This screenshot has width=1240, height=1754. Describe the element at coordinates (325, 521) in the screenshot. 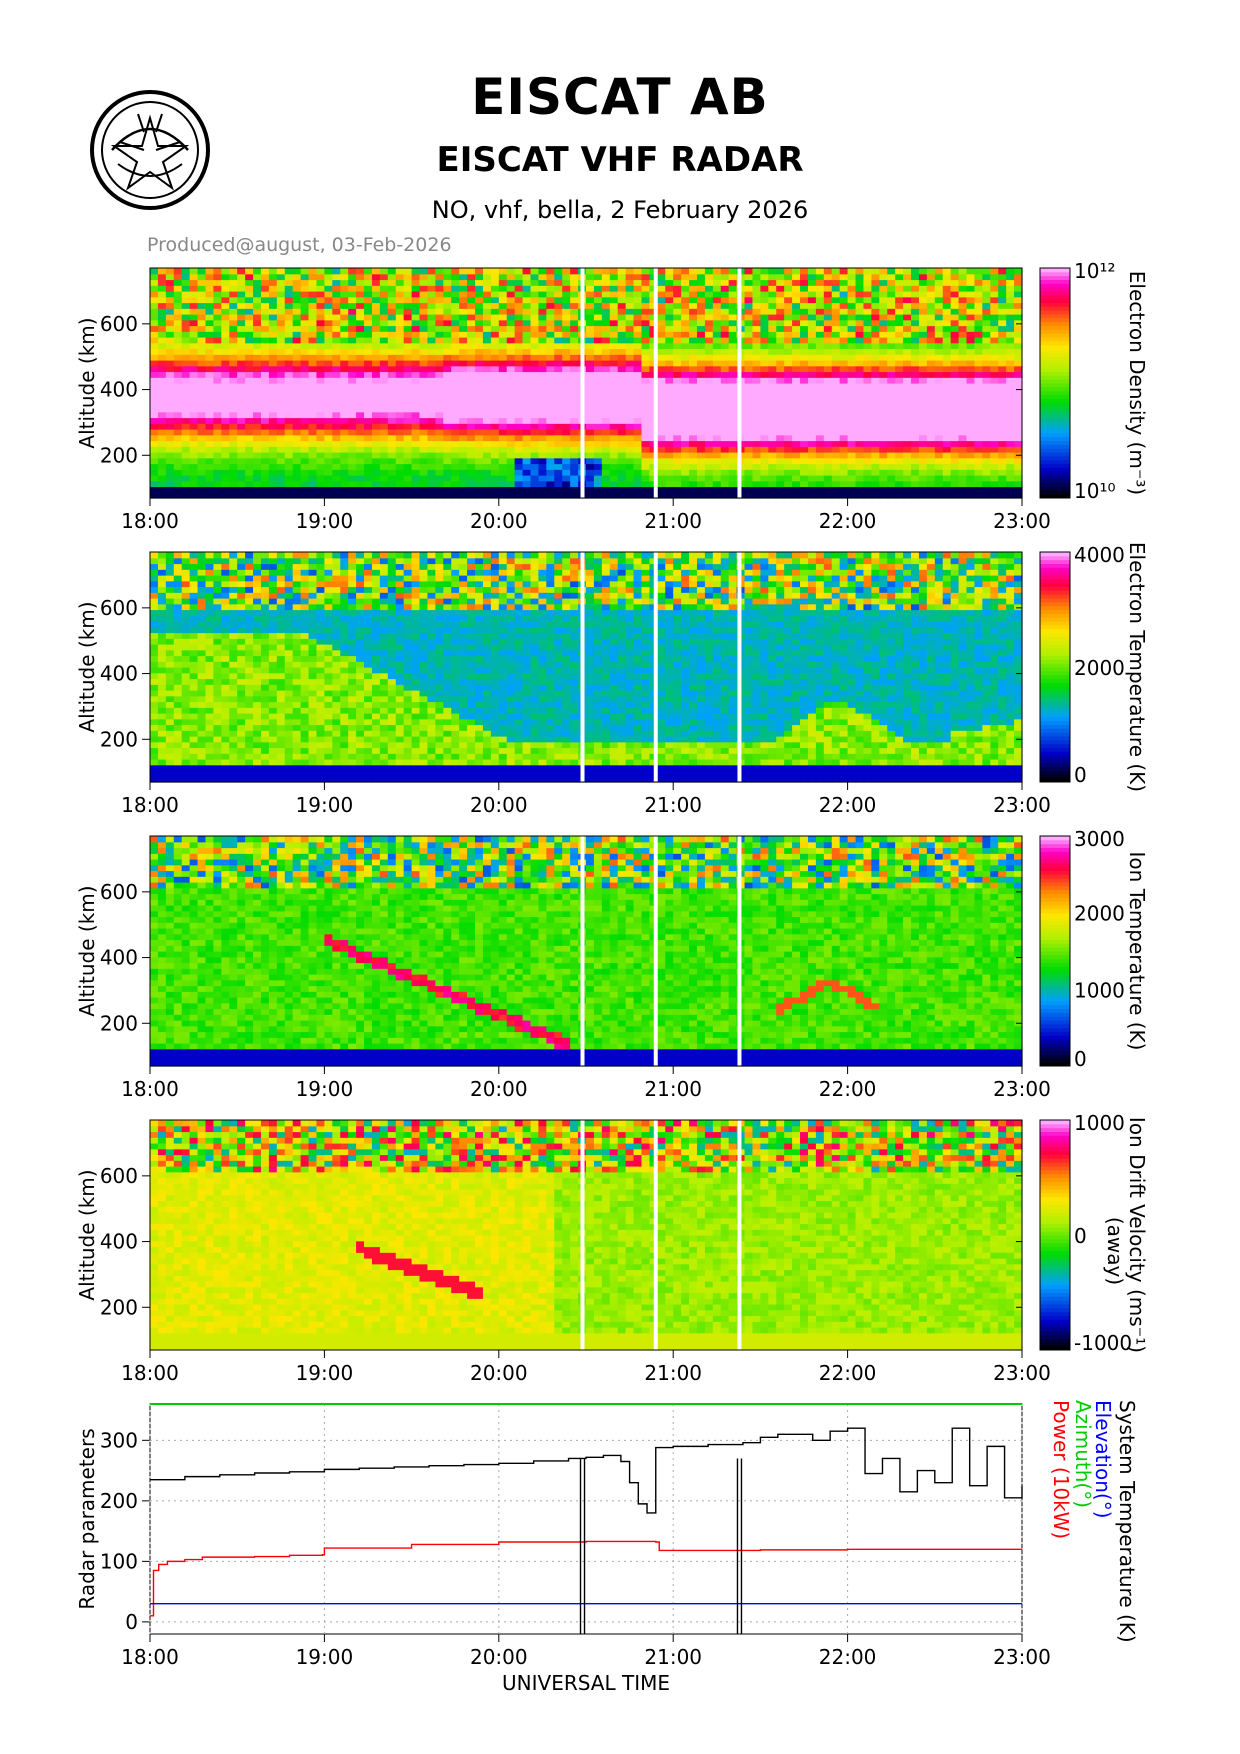

I see `x-tick-label: 19:00` at that location.